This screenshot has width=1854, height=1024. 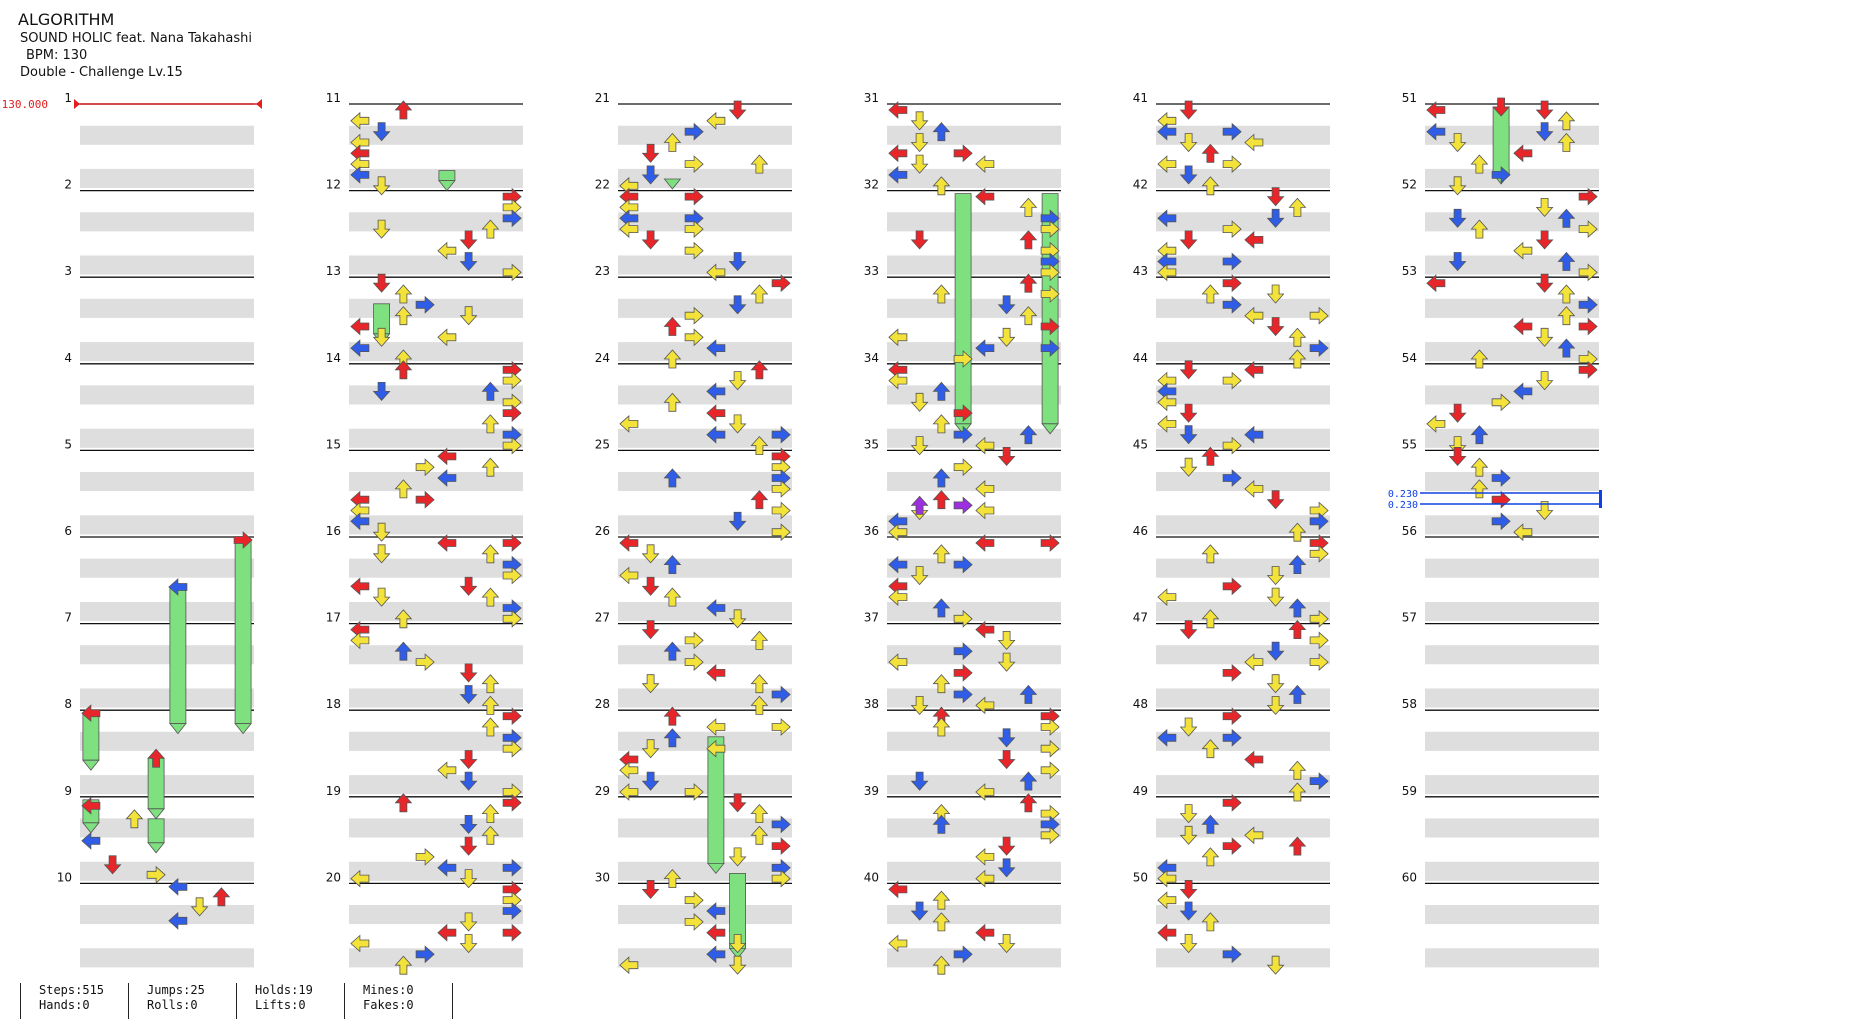 I want to click on stats-col-holds: Holds:19 Lifts:0, so click(x=298, y=1001).